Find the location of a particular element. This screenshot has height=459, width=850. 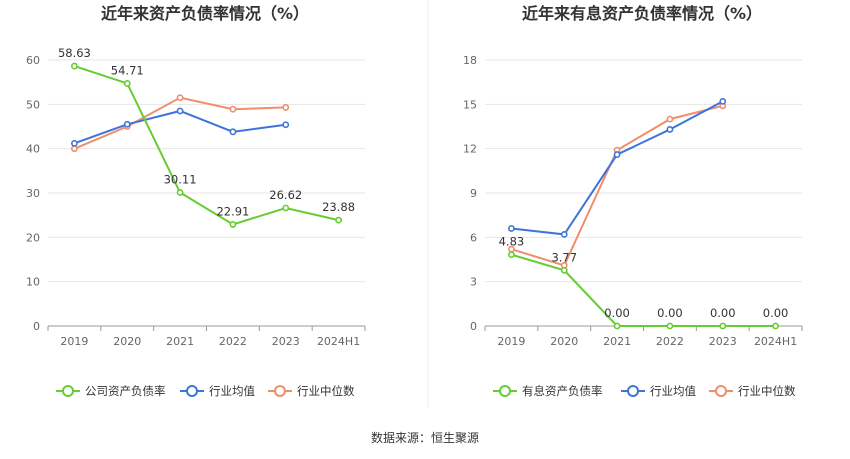

chart-title: 近年来资产负债率情况（%） is located at coordinates (205, 13).